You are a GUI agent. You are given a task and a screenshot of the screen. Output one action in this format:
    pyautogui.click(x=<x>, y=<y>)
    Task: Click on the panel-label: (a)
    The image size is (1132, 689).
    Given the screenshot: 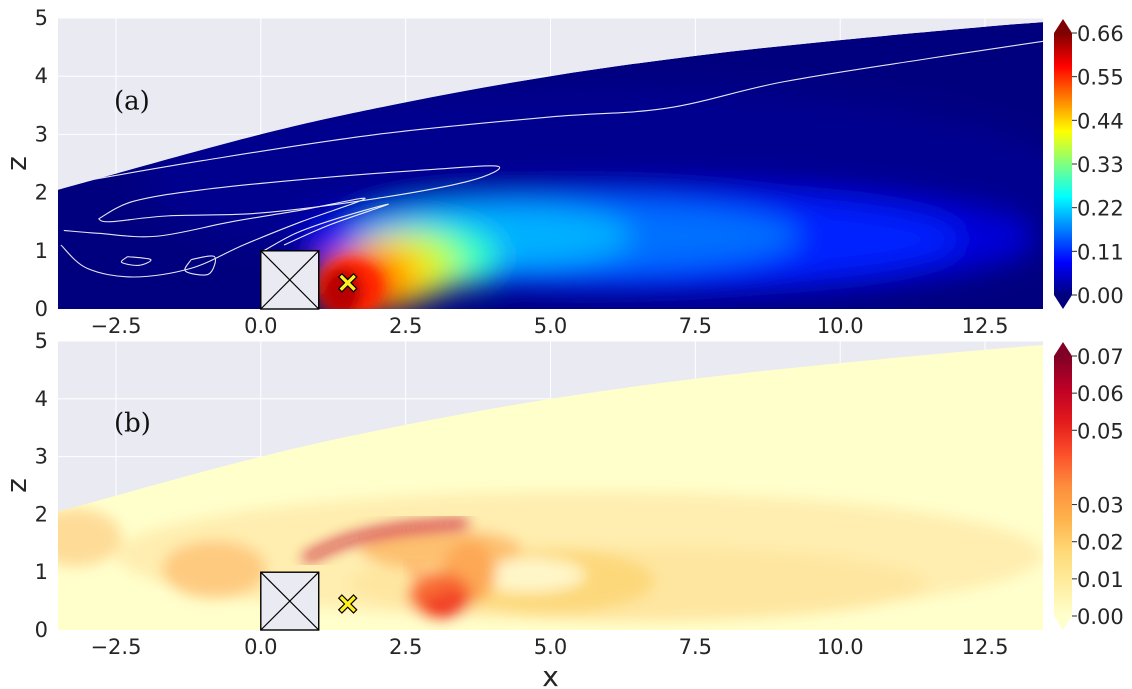 What is the action you would take?
    pyautogui.click(x=132, y=101)
    